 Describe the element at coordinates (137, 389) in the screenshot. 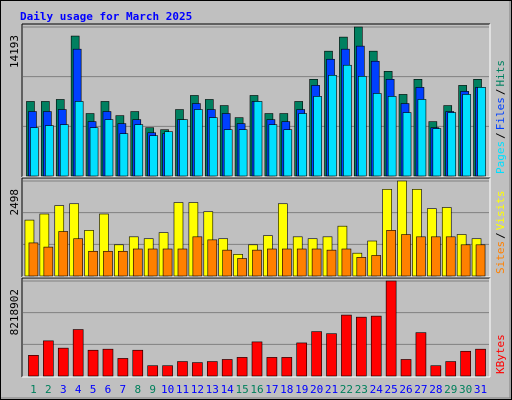

I see `x-tick-label: 8` at that location.